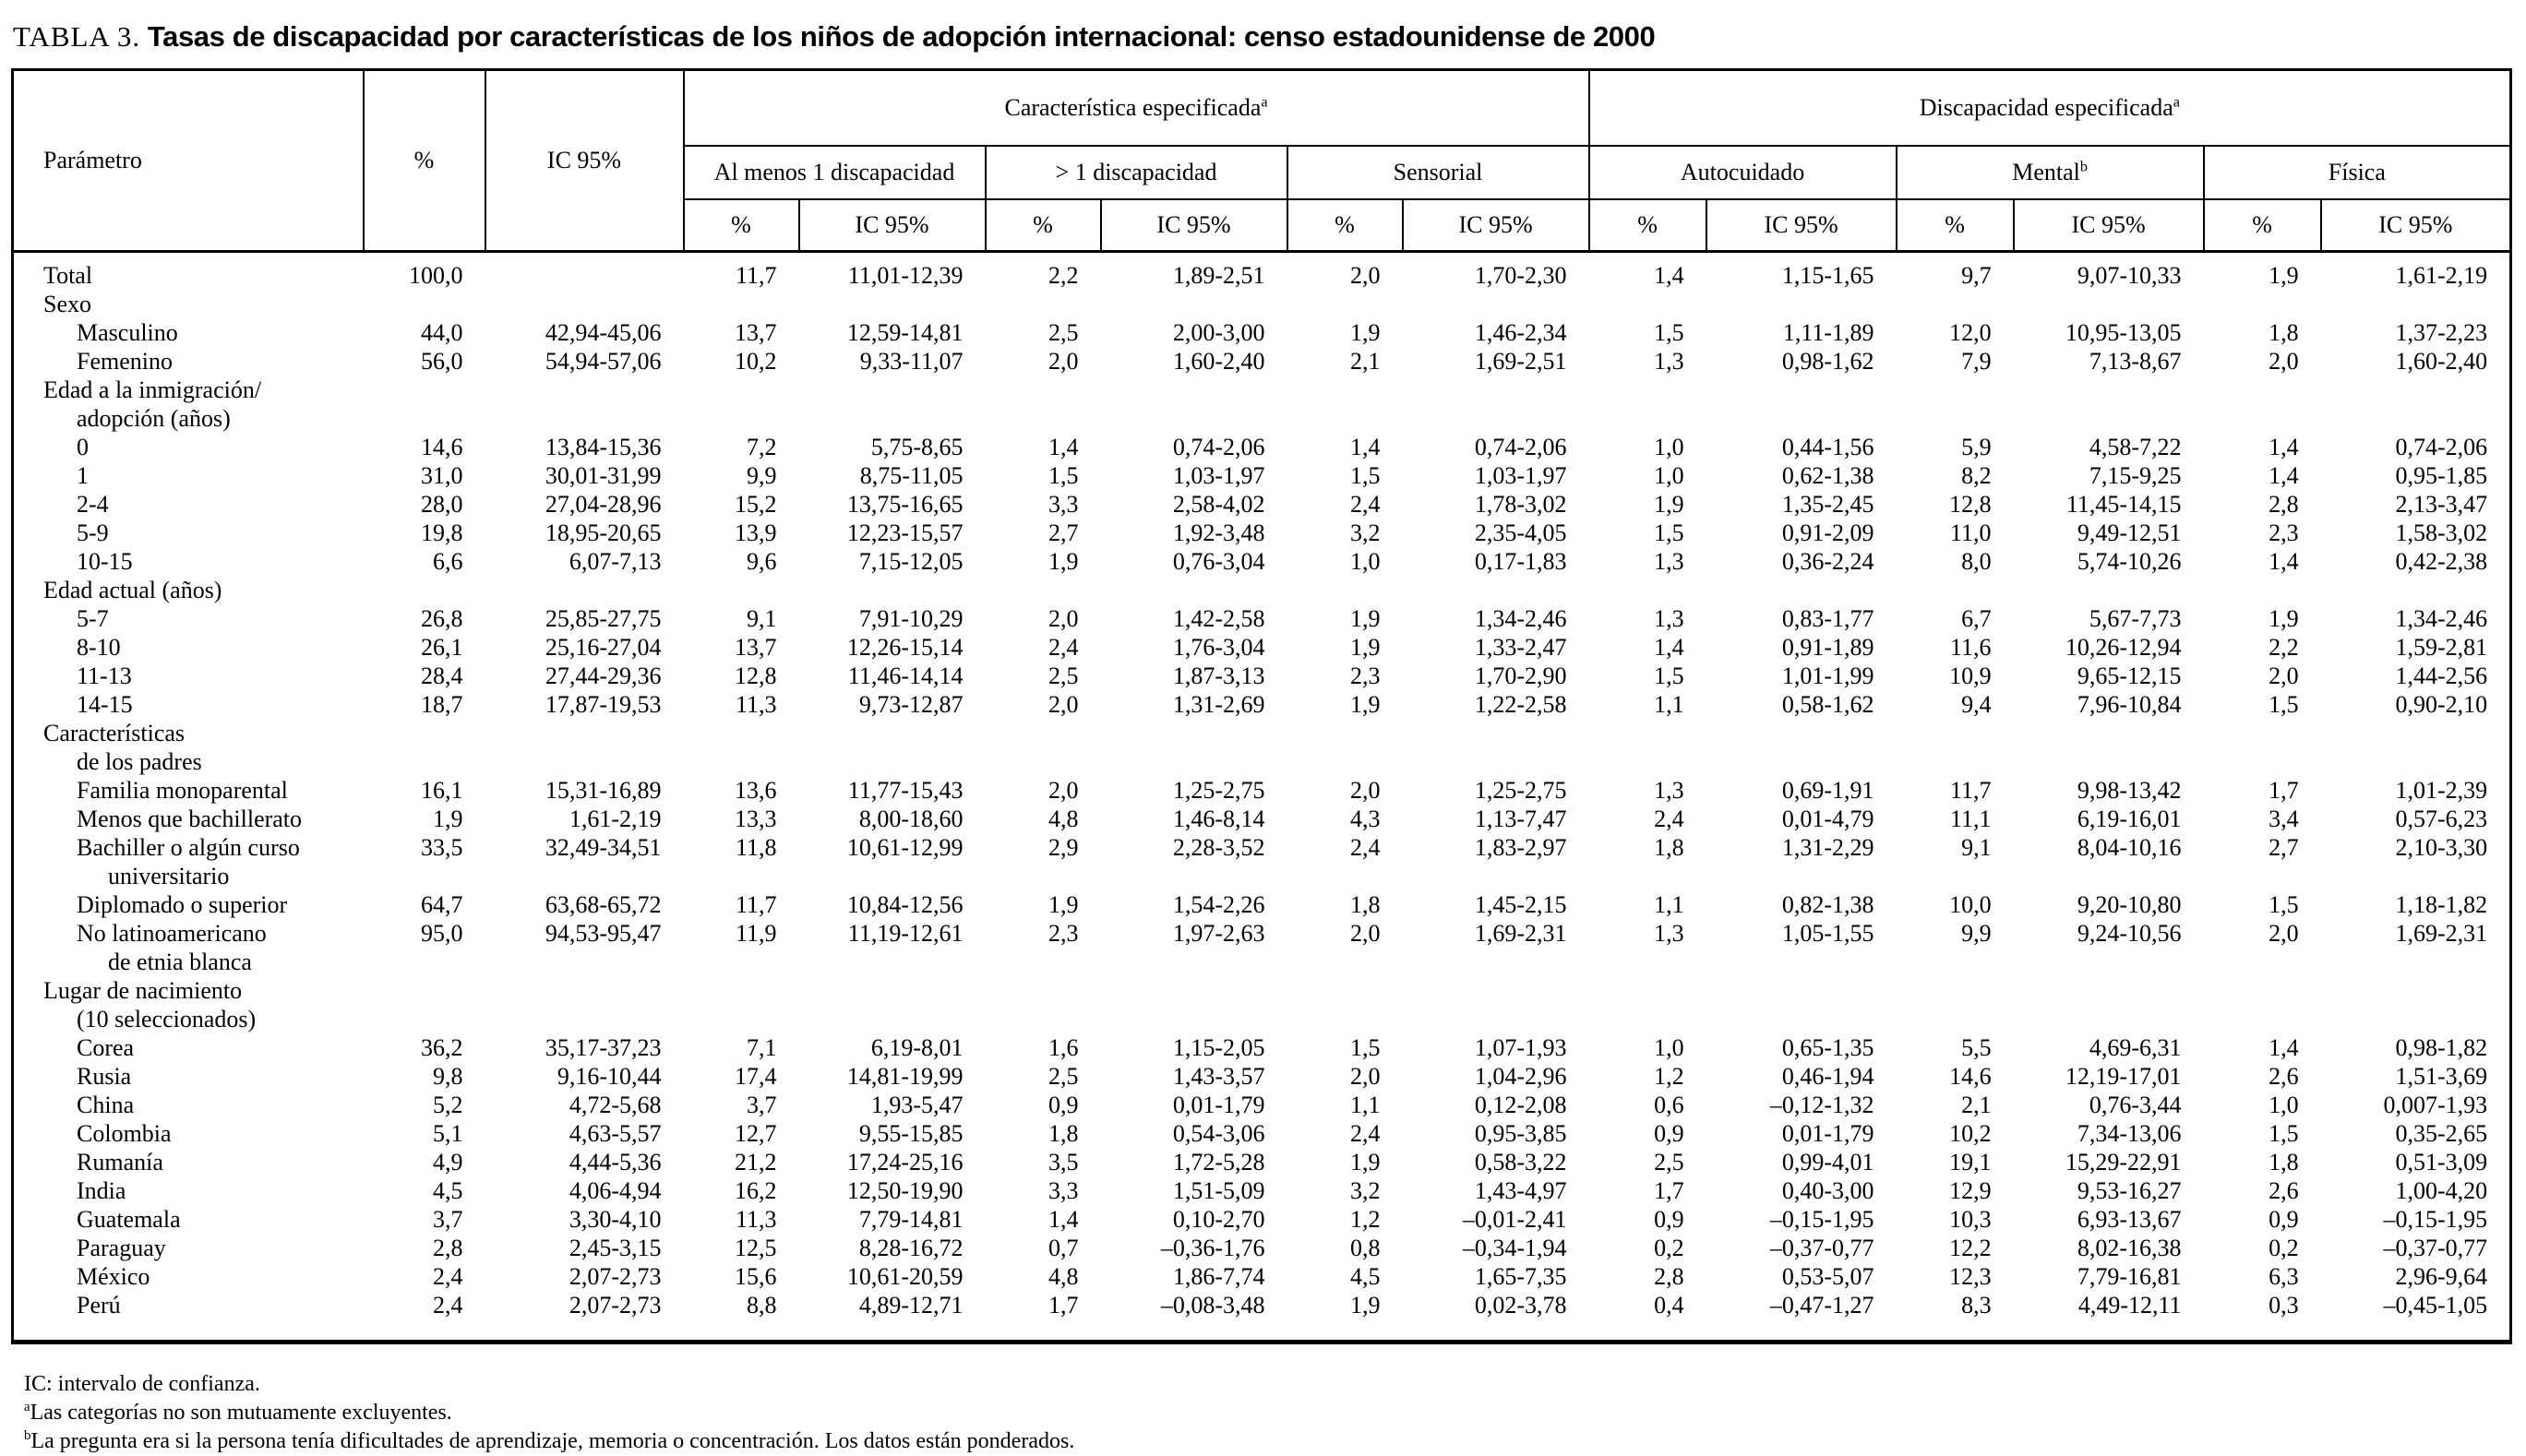  Describe the element at coordinates (1828, 332) in the screenshot. I see `ic95-cell: 1,11-1,89` at that location.